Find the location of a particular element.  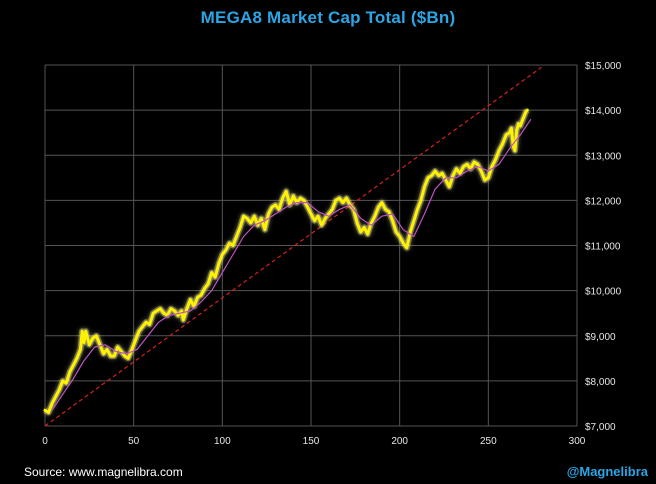

y-tick-label: $14,000 is located at coordinates (603, 111).